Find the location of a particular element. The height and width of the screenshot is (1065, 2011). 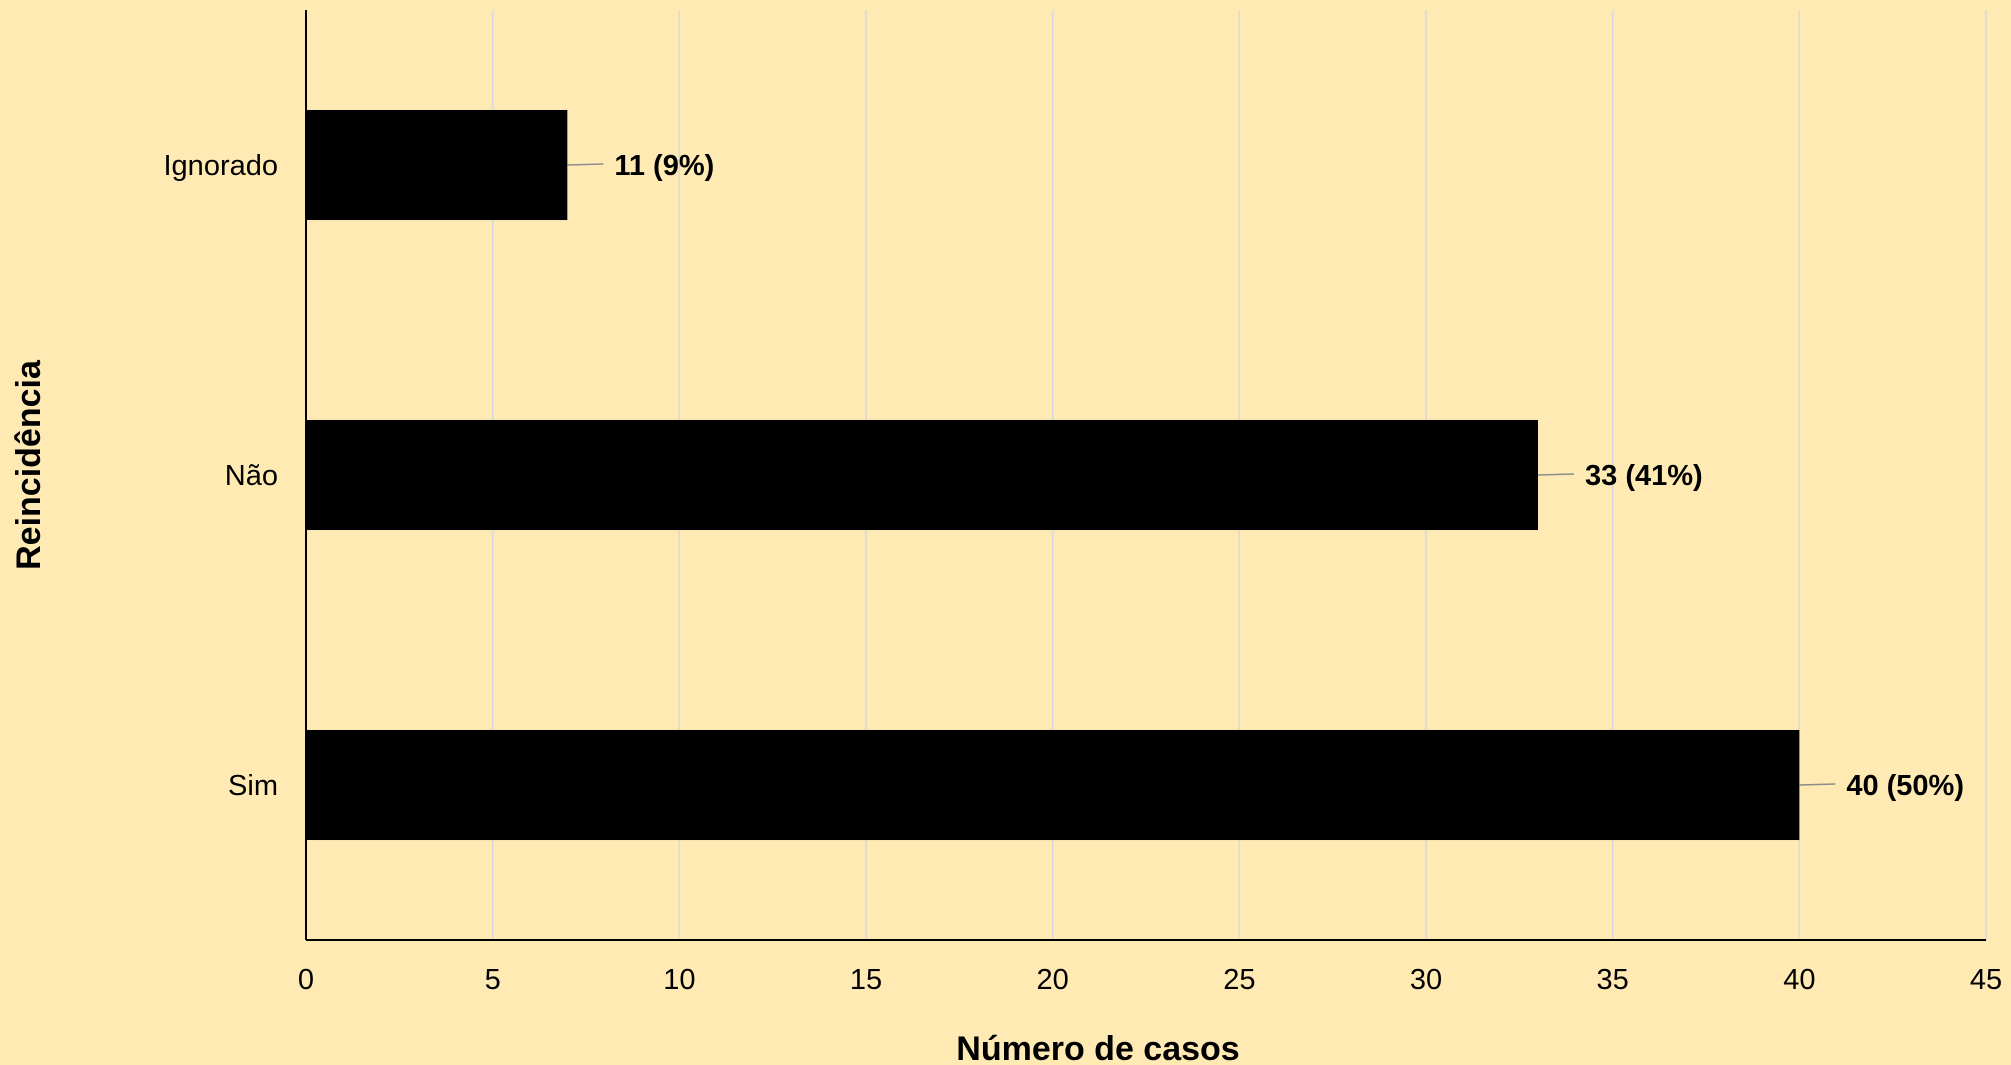

y-category-label-0: Ignorado is located at coordinates (221, 166).